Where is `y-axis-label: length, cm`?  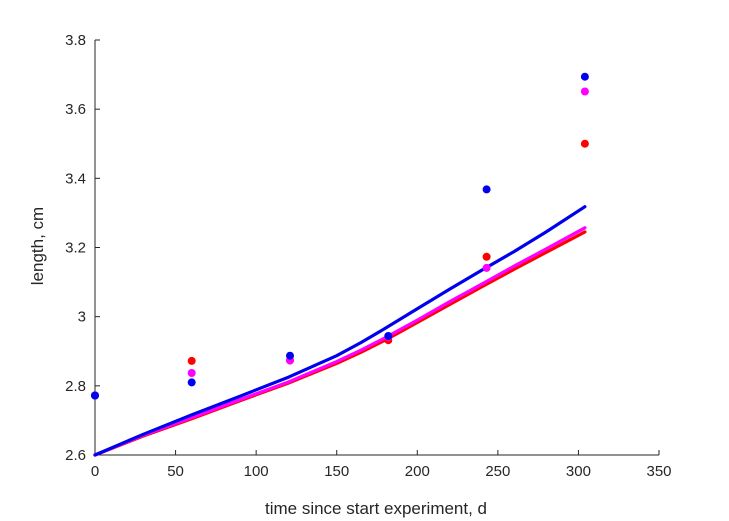 y-axis-label: length, cm is located at coordinates (37, 246).